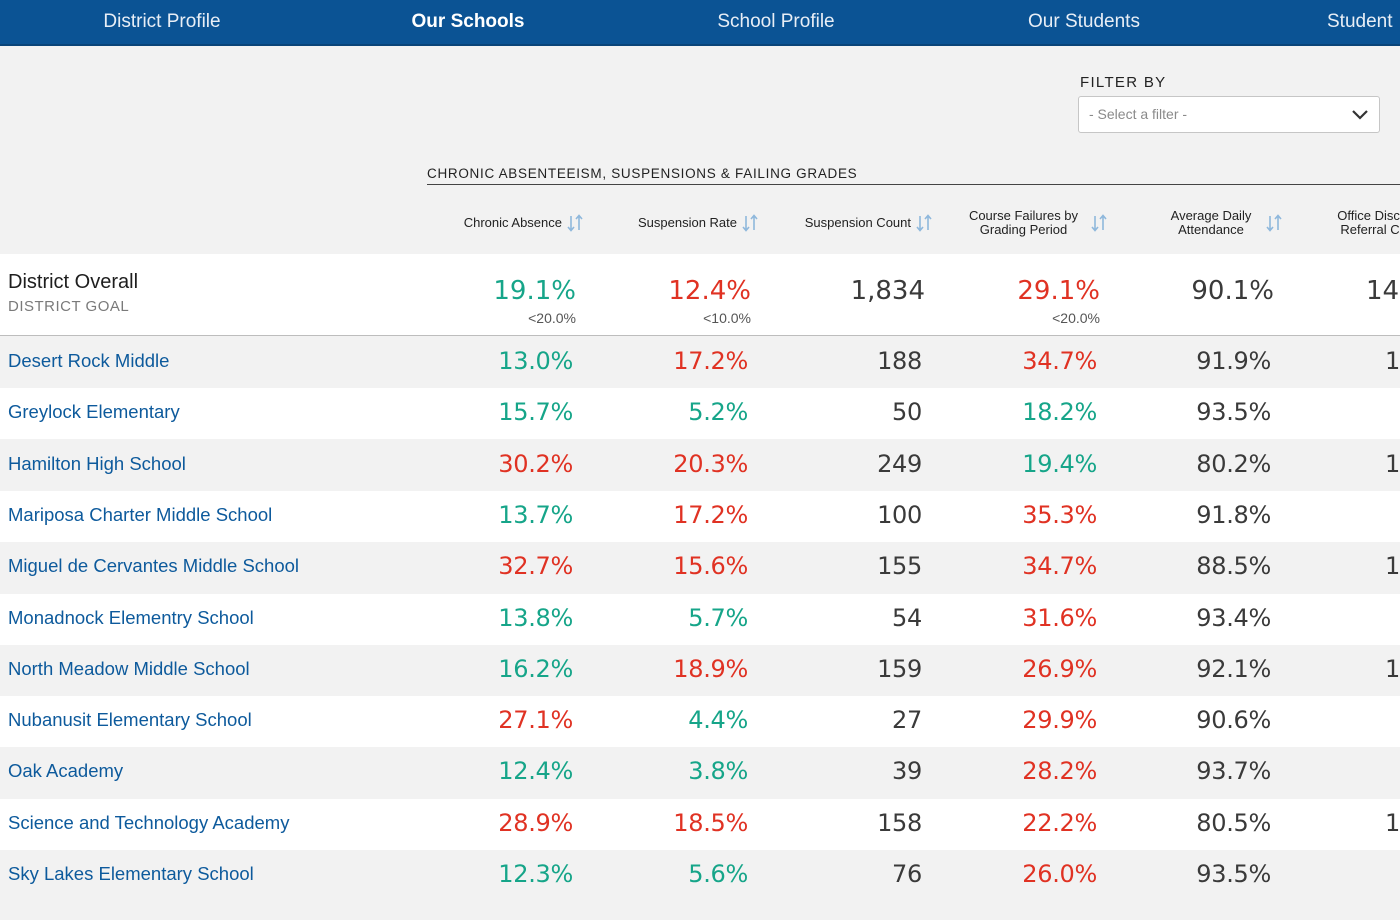  What do you see at coordinates (687, 222) in the screenshot?
I see `column-label: Suspension Rate` at bounding box center [687, 222].